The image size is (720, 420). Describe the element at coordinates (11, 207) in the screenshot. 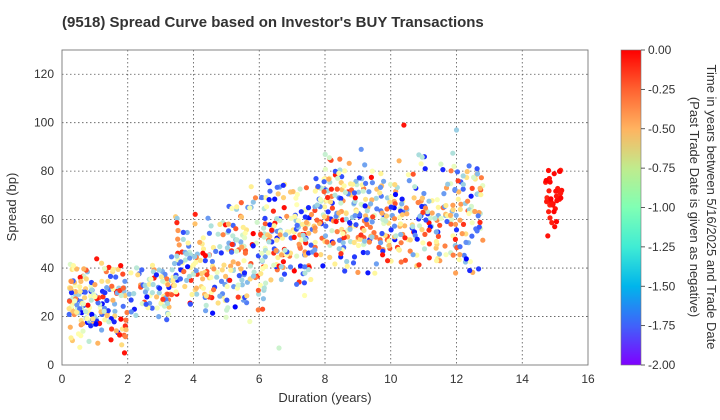

I see `y-axis-label: Spread (bp)` at that location.